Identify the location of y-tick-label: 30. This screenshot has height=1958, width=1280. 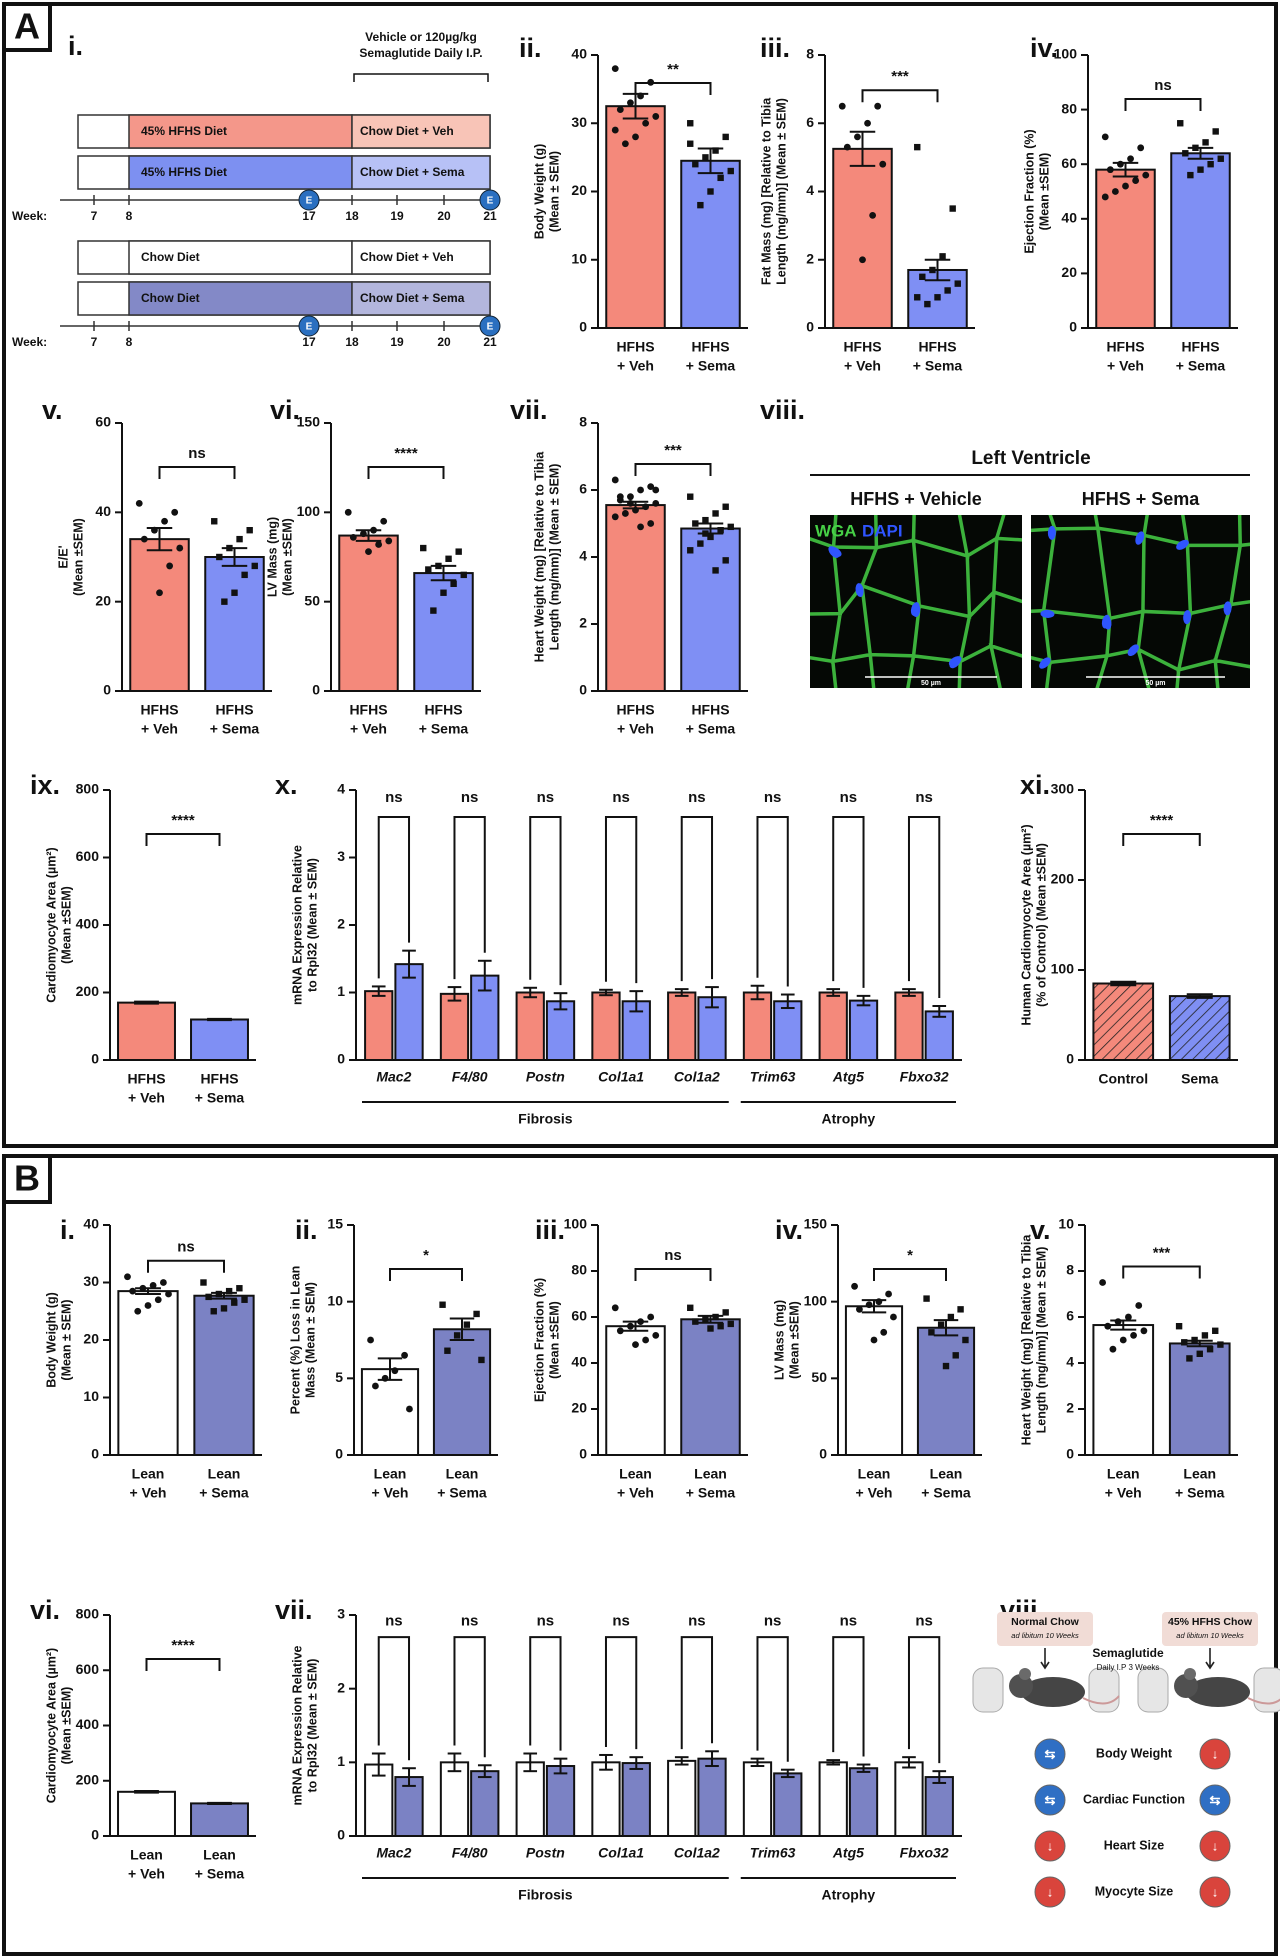
(579, 122).